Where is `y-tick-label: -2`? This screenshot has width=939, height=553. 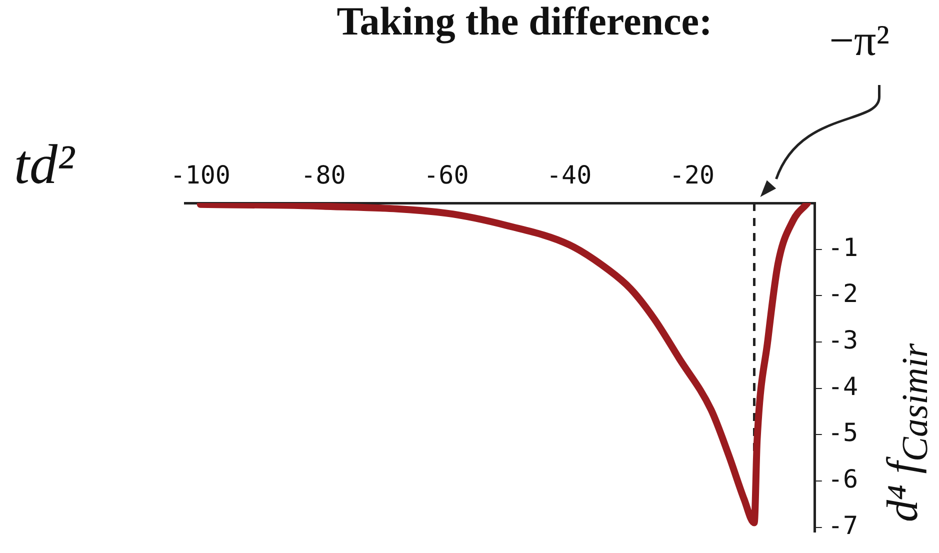 y-tick-label: -2 is located at coordinates (843, 293).